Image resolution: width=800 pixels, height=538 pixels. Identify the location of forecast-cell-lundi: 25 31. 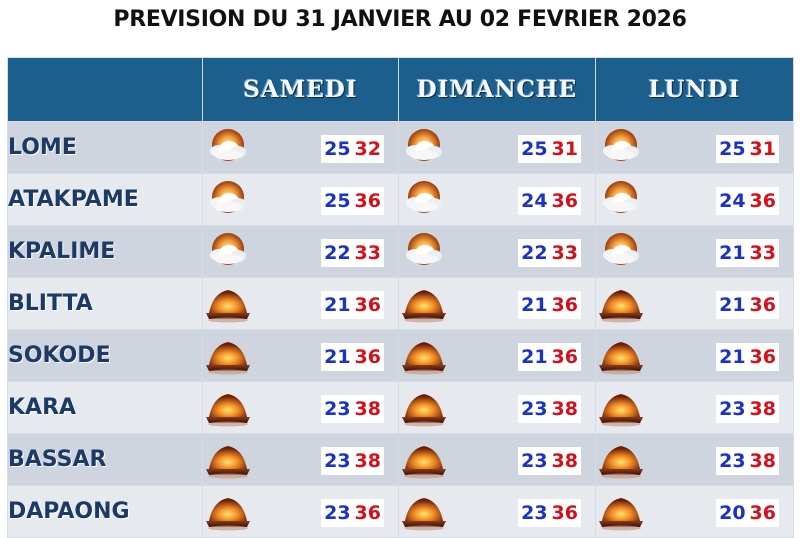
(694, 147).